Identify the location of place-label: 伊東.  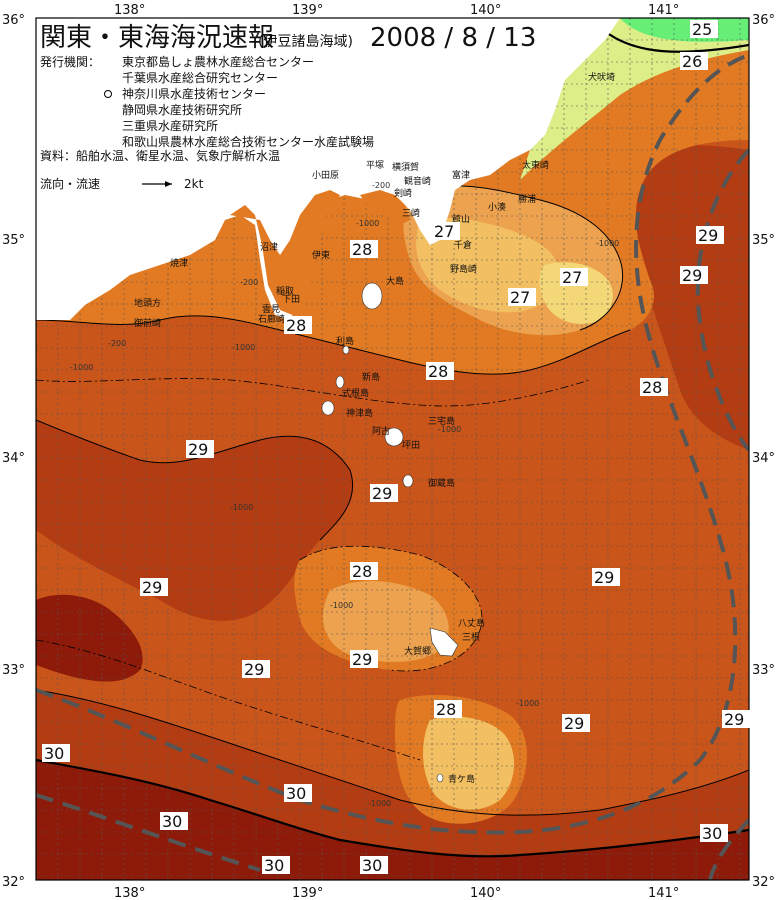
(321, 255).